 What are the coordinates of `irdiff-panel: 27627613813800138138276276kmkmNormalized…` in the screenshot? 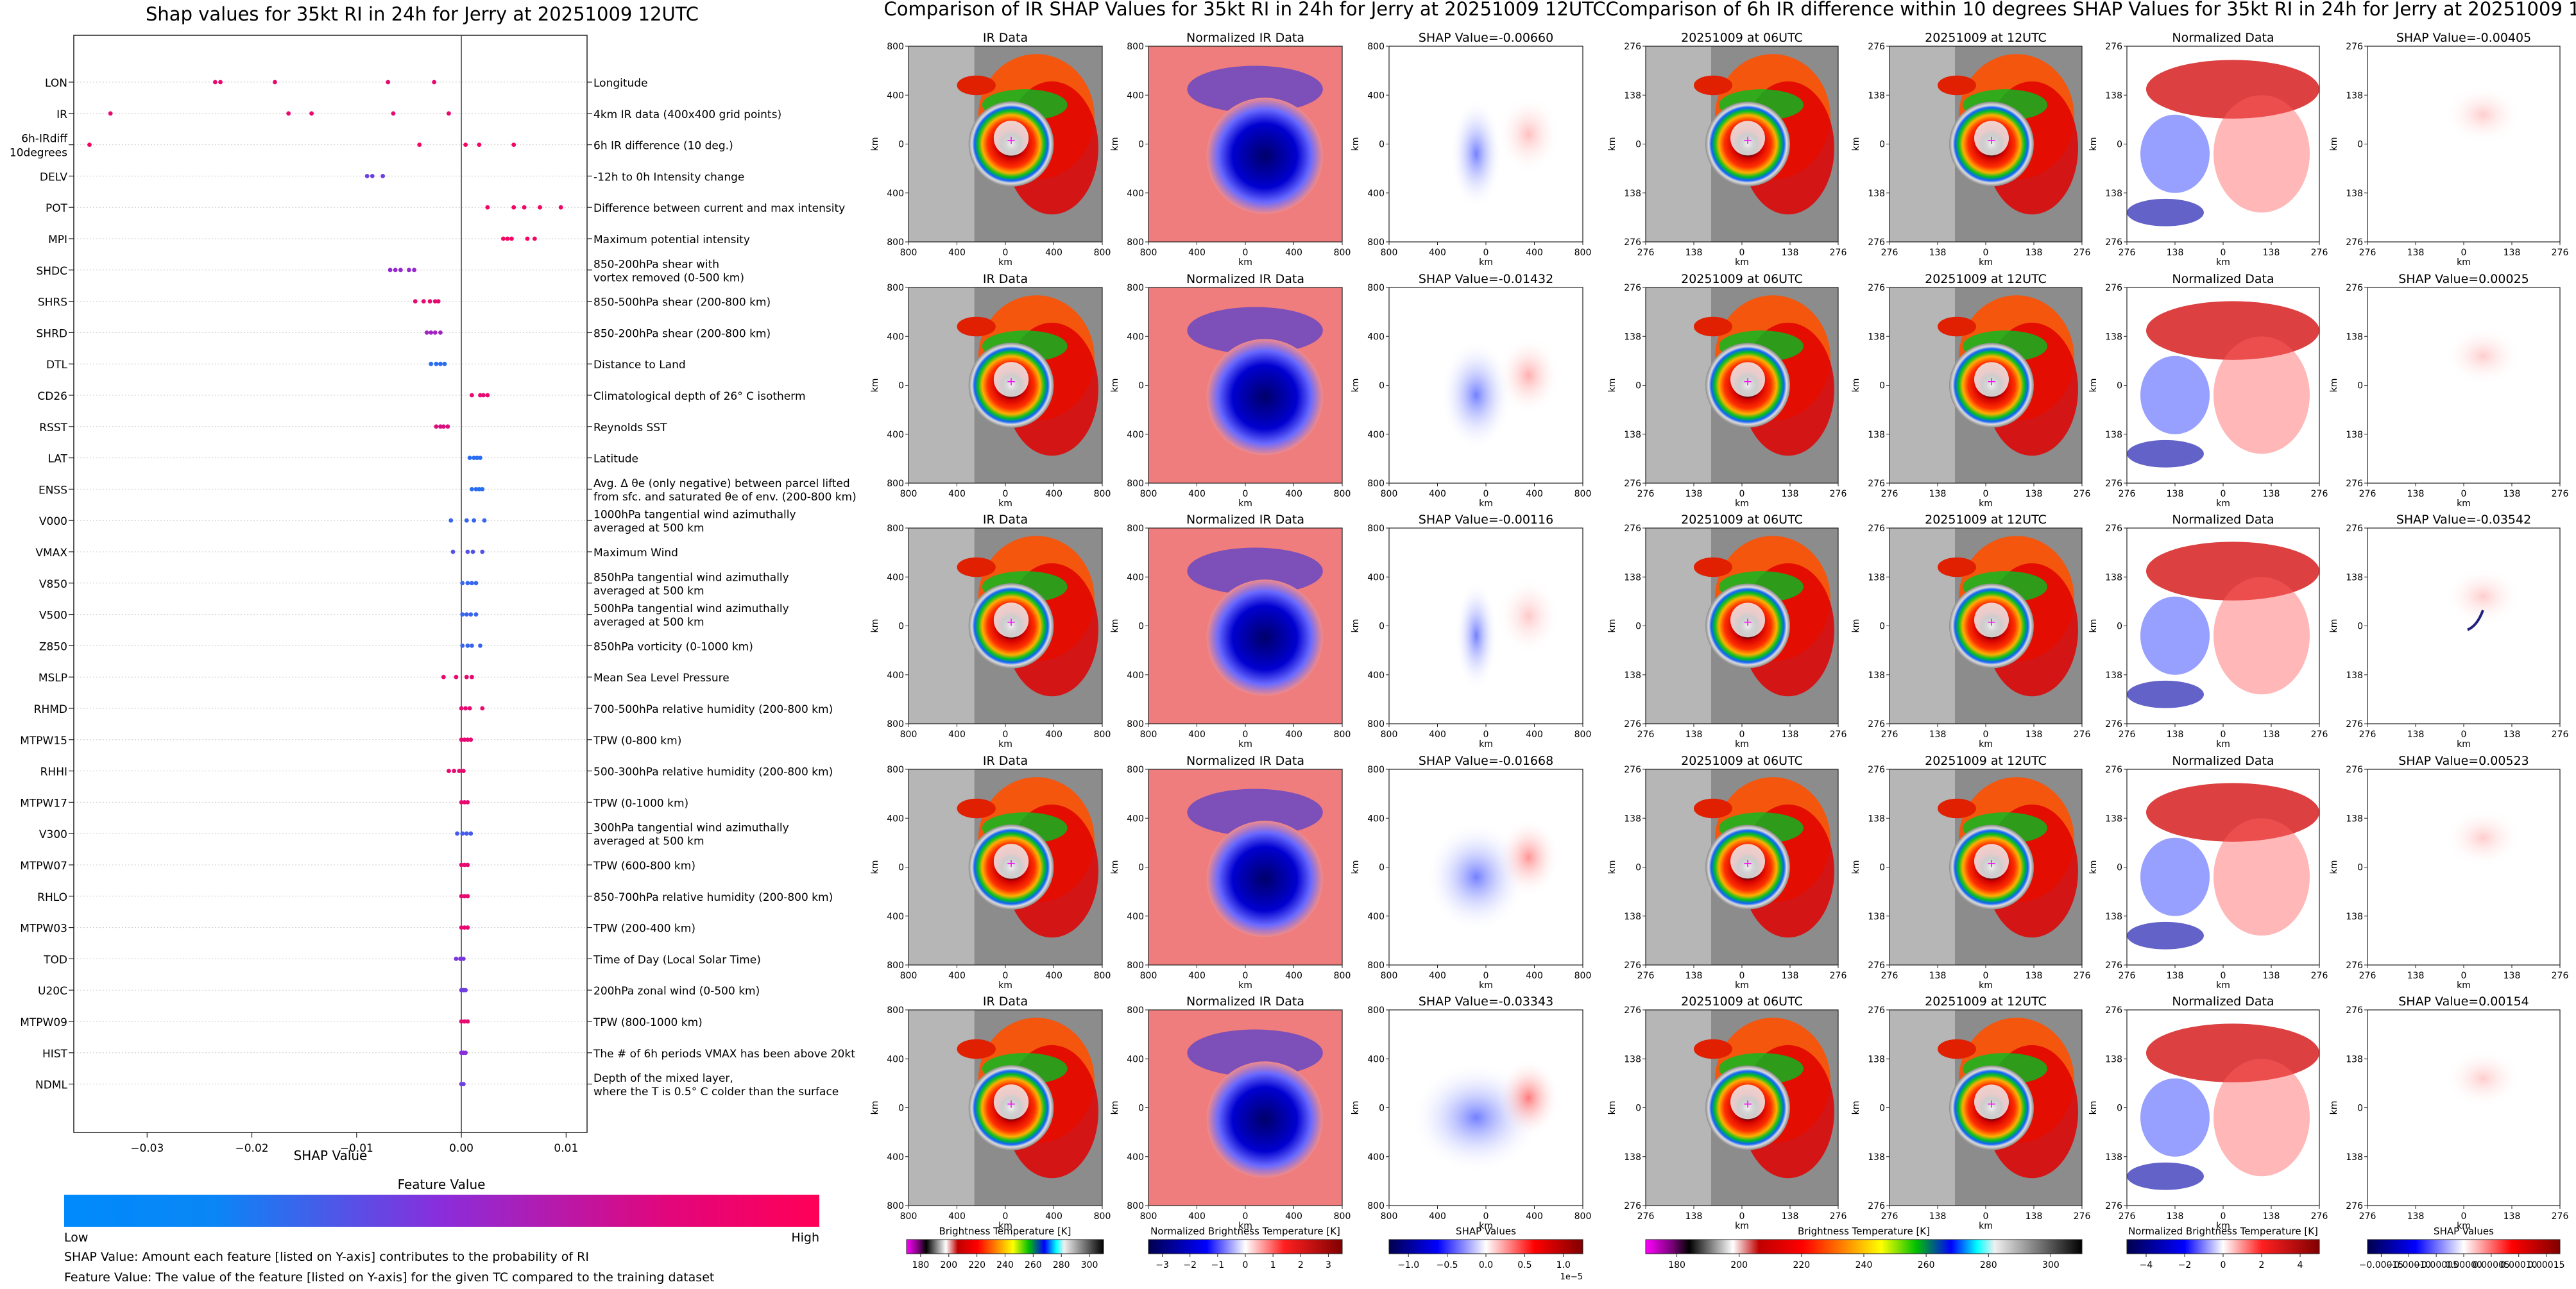 It's located at (2208, 631).